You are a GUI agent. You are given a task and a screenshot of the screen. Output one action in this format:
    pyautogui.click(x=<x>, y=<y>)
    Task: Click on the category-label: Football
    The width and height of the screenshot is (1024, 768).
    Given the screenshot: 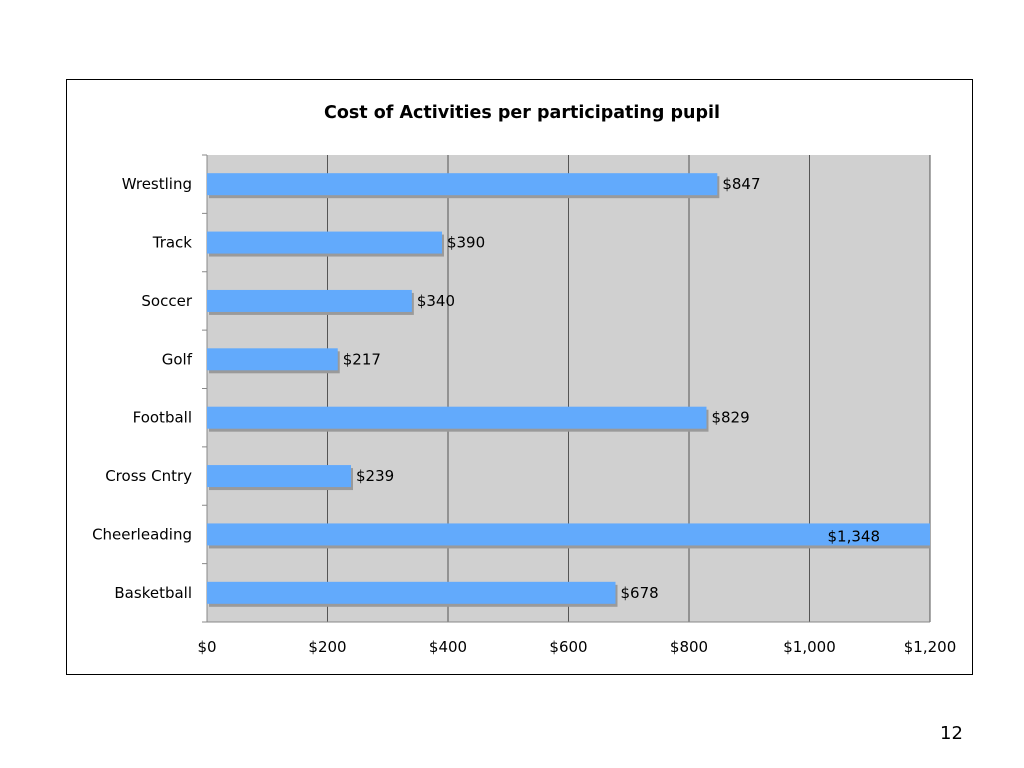 What is the action you would take?
    pyautogui.click(x=162, y=418)
    